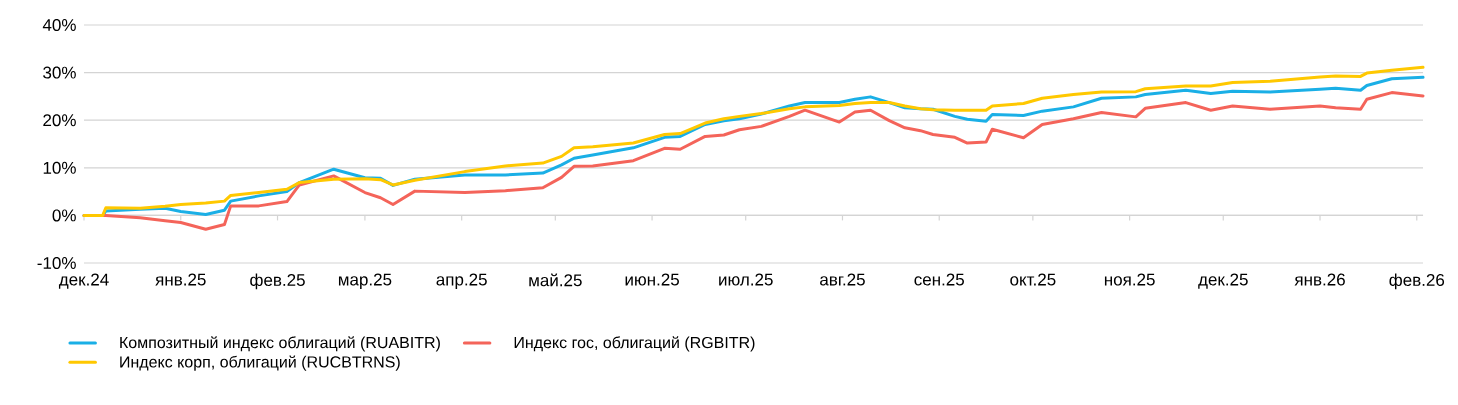 Image resolution: width=1458 pixels, height=405 pixels. Describe the element at coordinates (1417, 281) in the screenshot. I see `x-tick-label: фев.26` at that location.